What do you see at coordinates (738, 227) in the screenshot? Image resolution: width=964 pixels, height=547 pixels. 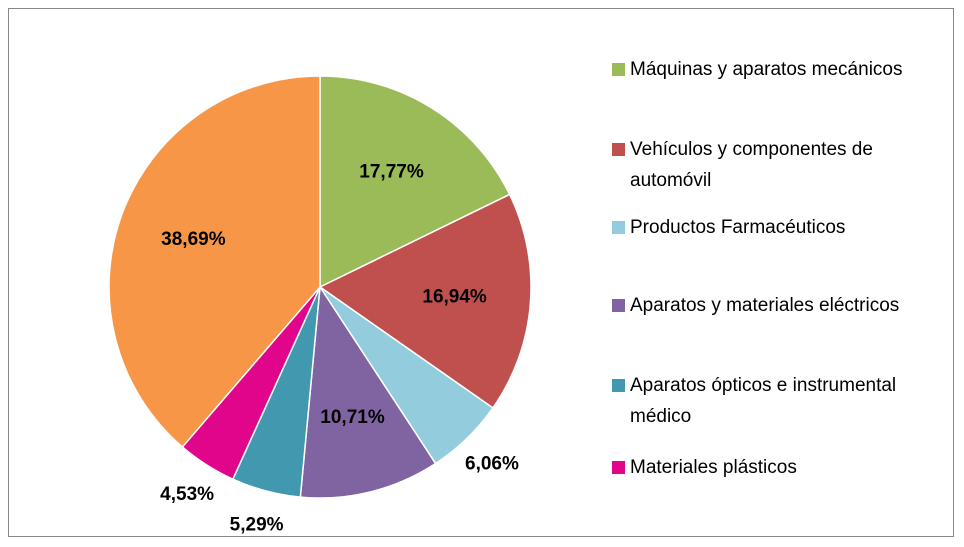 I see `legend-label: Productos Farmacéuticos` at bounding box center [738, 227].